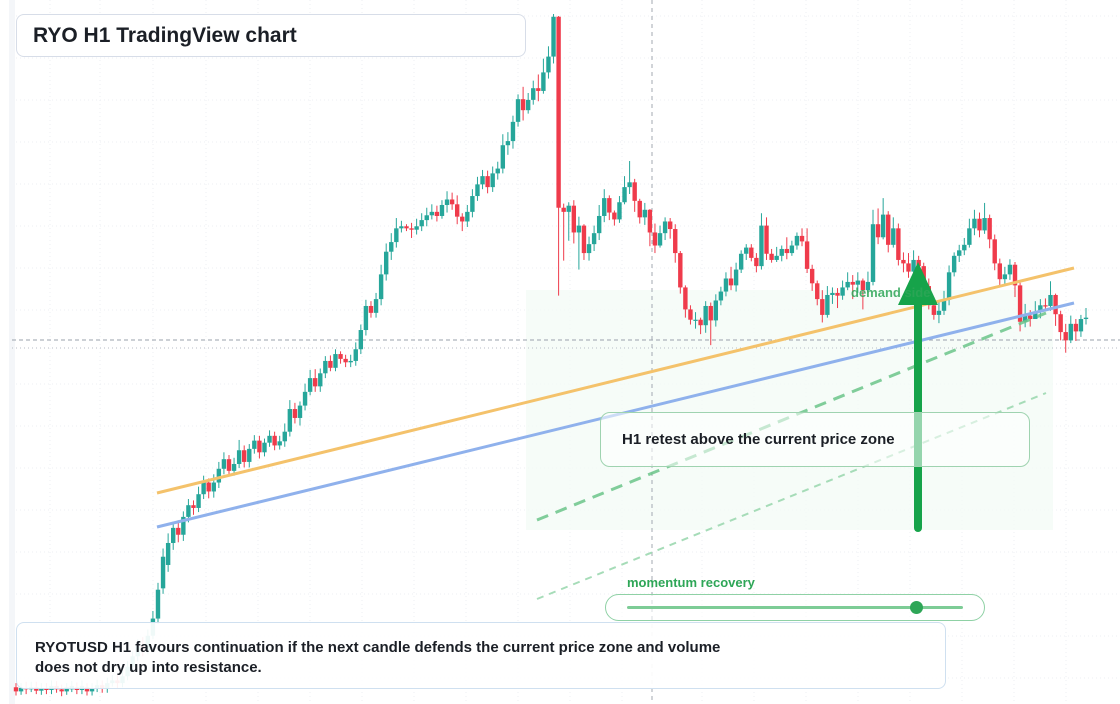 Image resolution: width=1120 pixels, height=704 pixels. Describe the element at coordinates (795, 607) in the screenshot. I see `momentum-slider` at that location.